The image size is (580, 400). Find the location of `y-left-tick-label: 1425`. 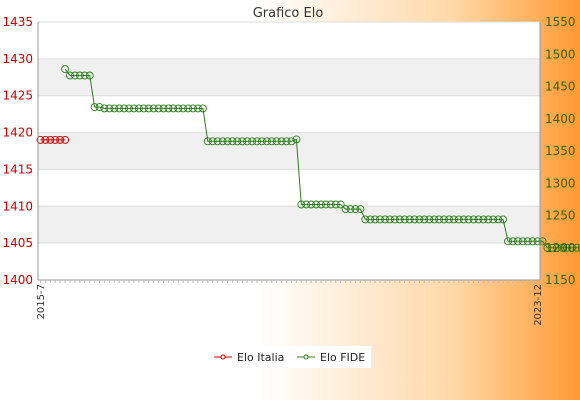

y-left-tick-label: 1425 is located at coordinates (17, 96).